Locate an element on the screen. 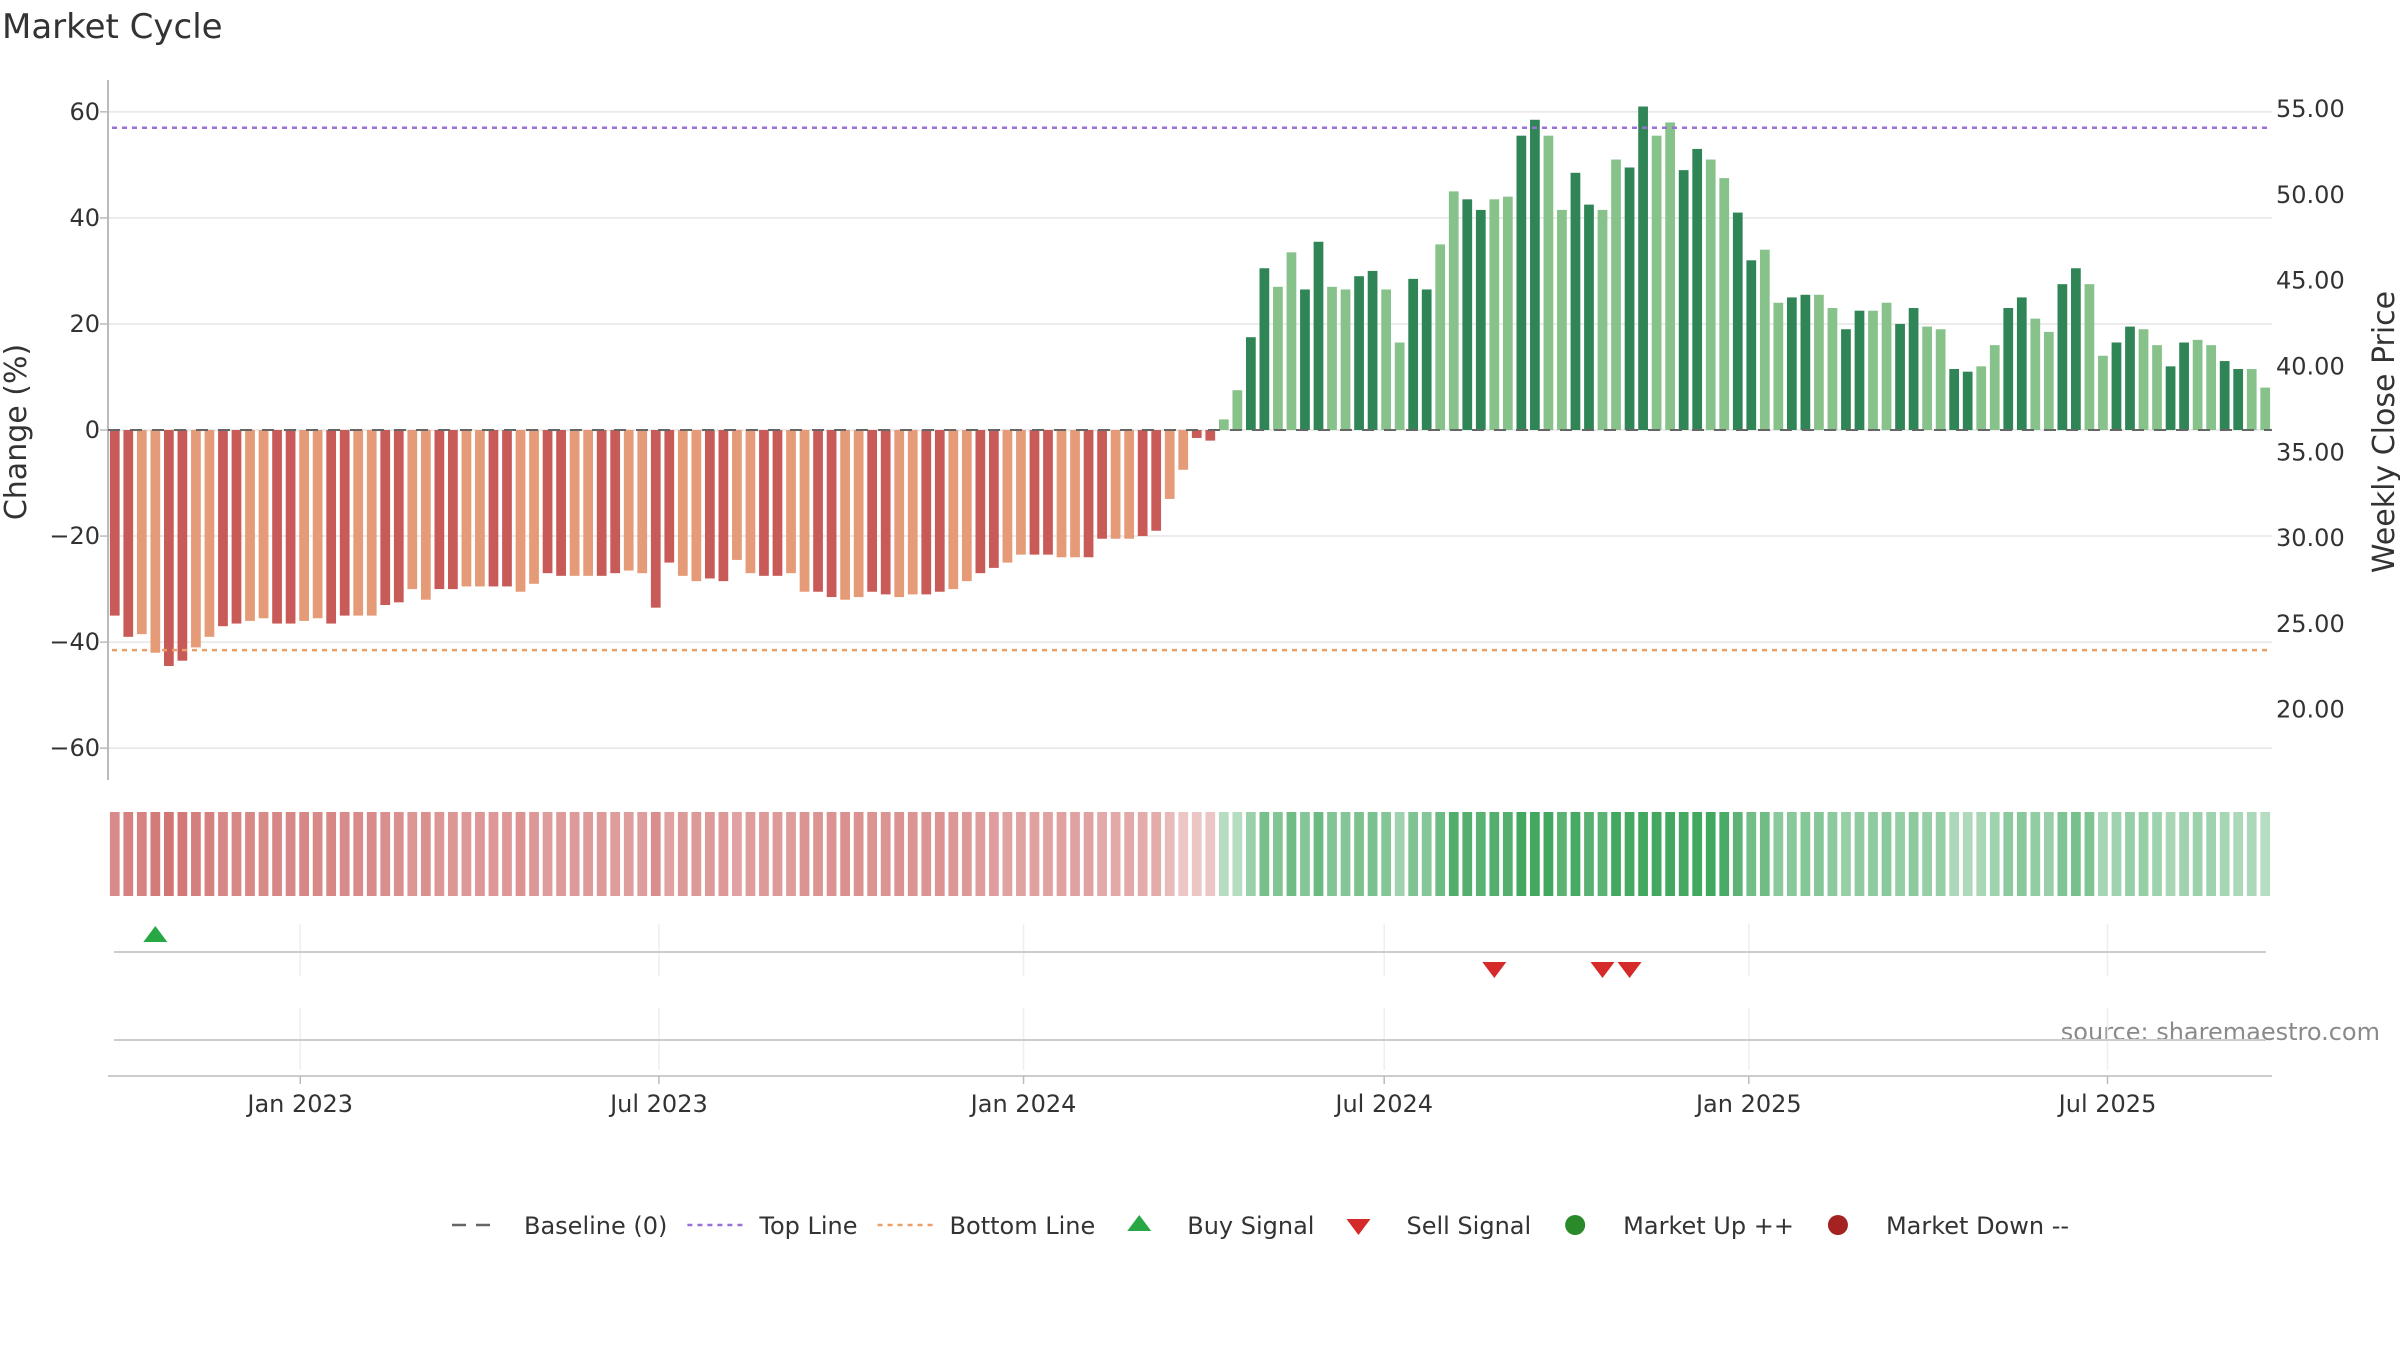 Image resolution: width=2400 pixels, height=1354 pixels. legend-swatch-market-down is located at coordinates (1837, 1225).